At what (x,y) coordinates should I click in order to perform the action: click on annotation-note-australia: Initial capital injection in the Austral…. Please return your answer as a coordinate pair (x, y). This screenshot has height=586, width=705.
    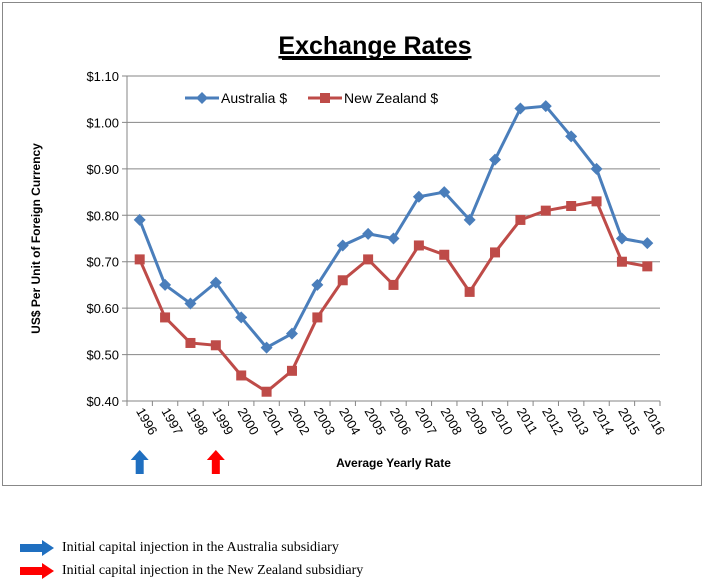
    Looking at the image, I should click on (179, 548).